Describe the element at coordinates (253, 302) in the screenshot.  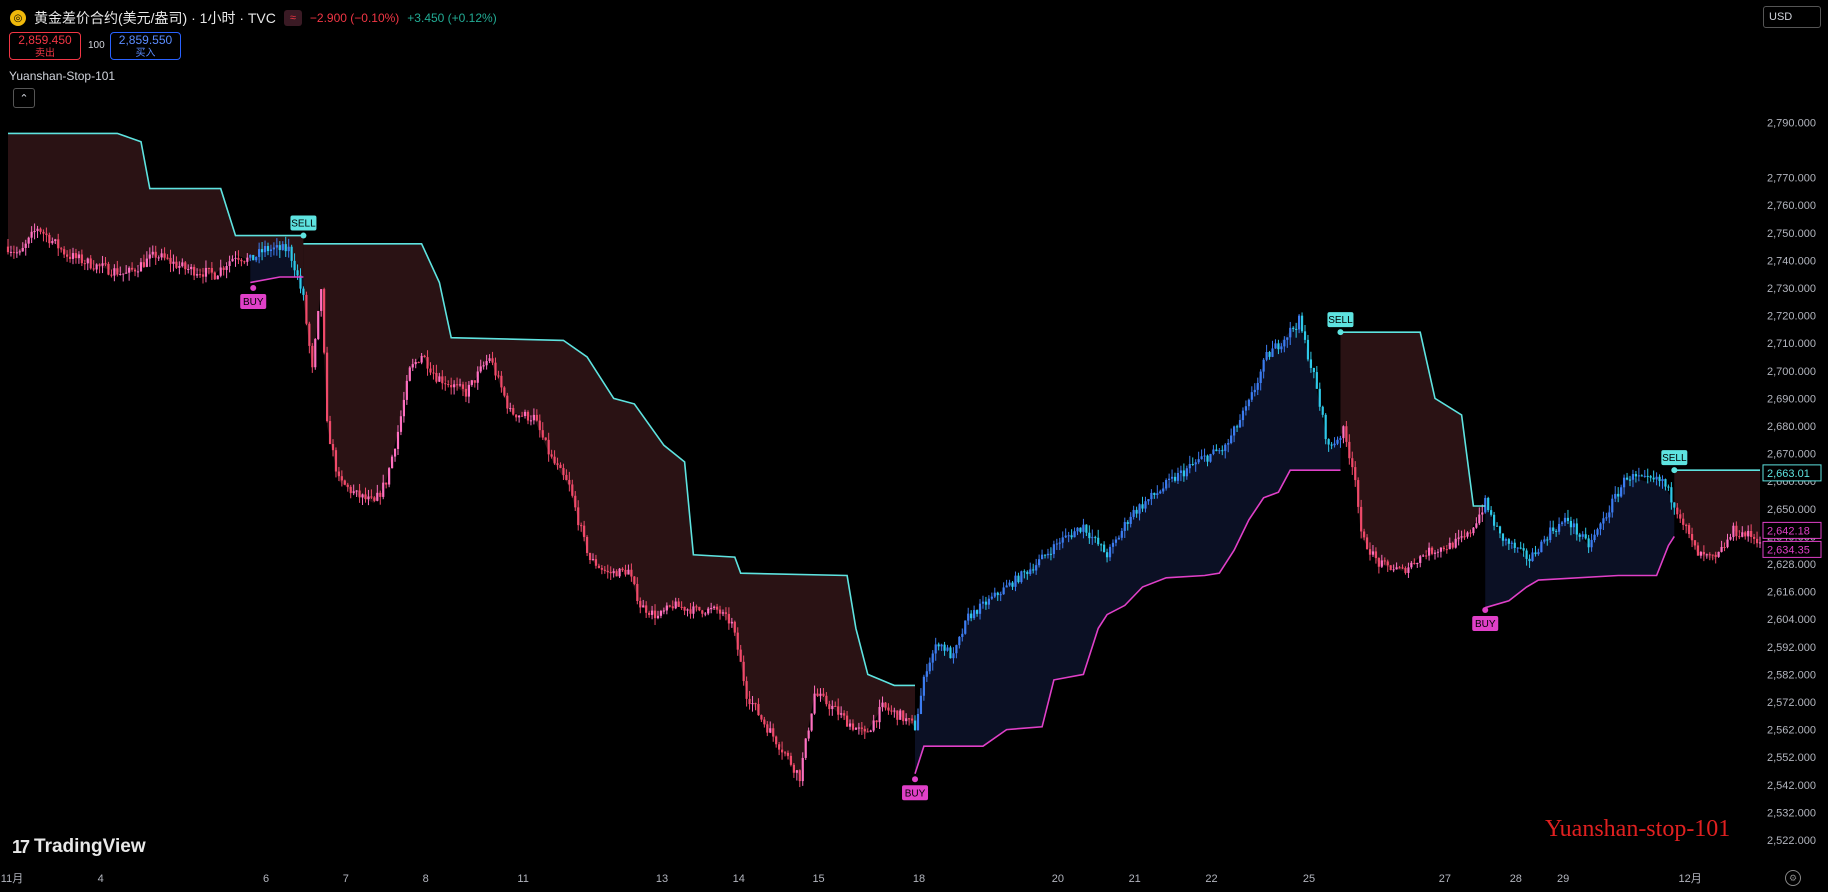
I see `signal-label: BUY` at that location.